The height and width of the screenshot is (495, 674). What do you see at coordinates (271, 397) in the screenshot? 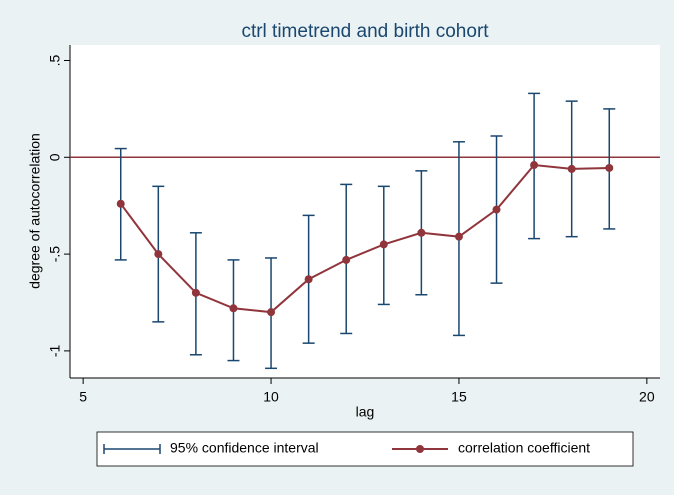
I see `x-tick-label: 10` at bounding box center [271, 397].